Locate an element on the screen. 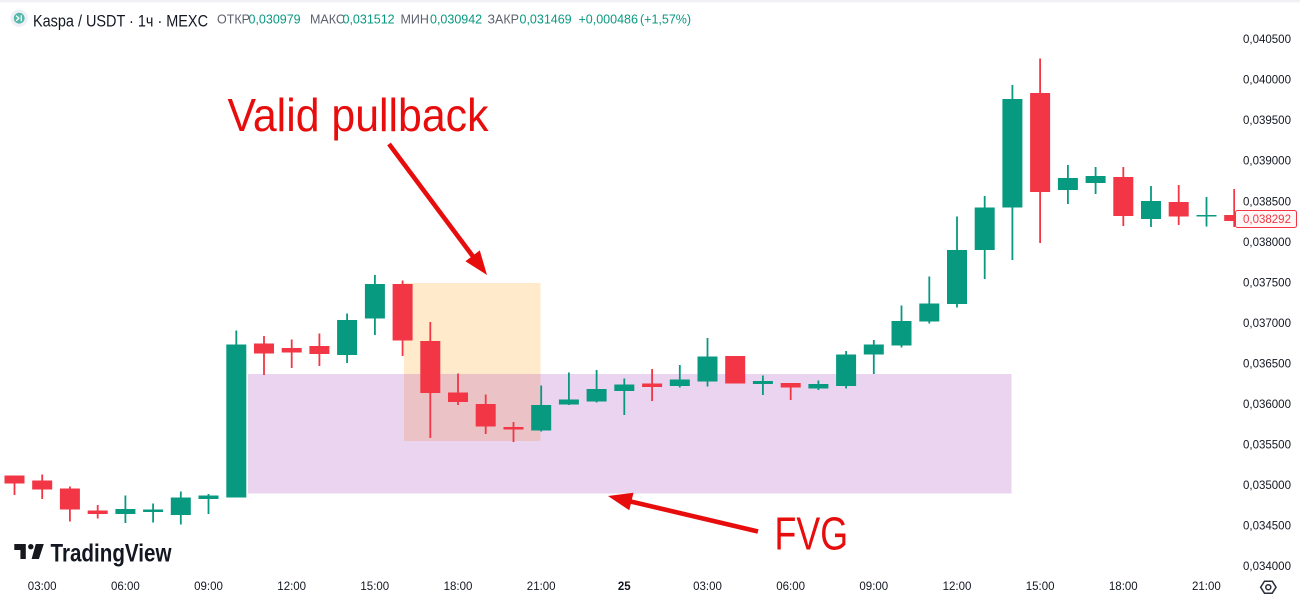 Image resolution: width=1300 pixels, height=600 pixels. svg-text: 0,040000 is located at coordinates (1267, 81).